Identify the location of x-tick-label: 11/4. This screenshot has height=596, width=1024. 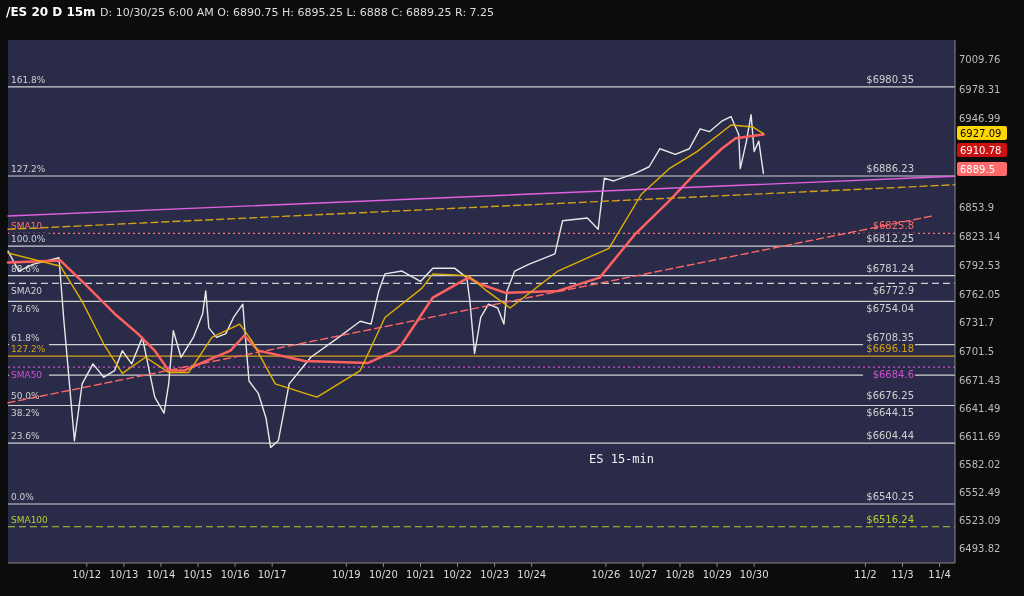
(939, 574).